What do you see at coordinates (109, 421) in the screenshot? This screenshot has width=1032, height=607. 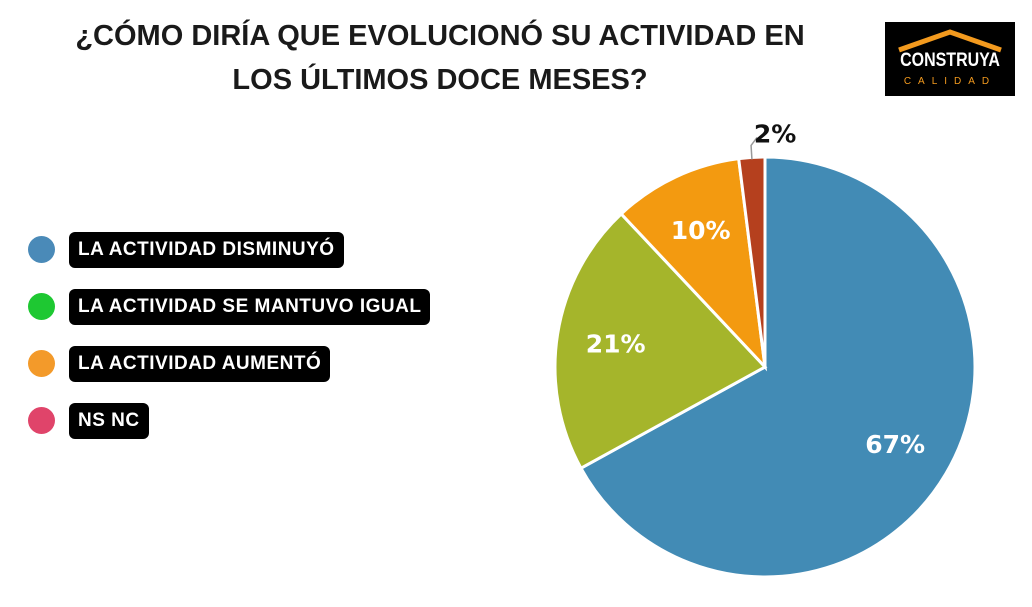 I see `legend-label: NS NC` at bounding box center [109, 421].